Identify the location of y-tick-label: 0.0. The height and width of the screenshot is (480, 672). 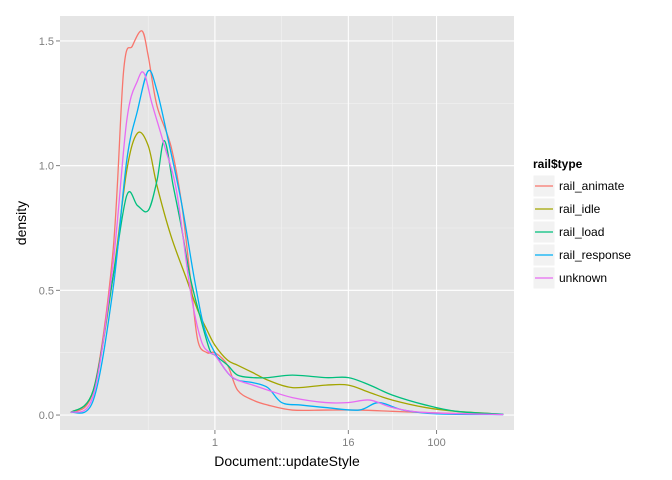
(46, 416).